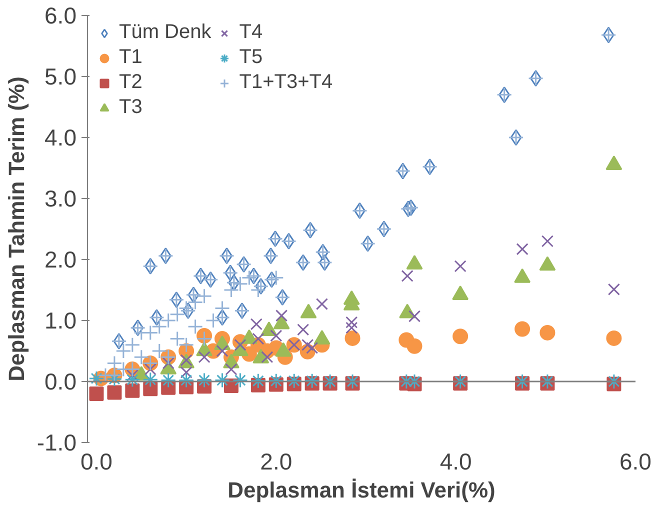  What do you see at coordinates (60, 321) in the screenshot?
I see `y-tick-label: 1.0` at bounding box center [60, 321].